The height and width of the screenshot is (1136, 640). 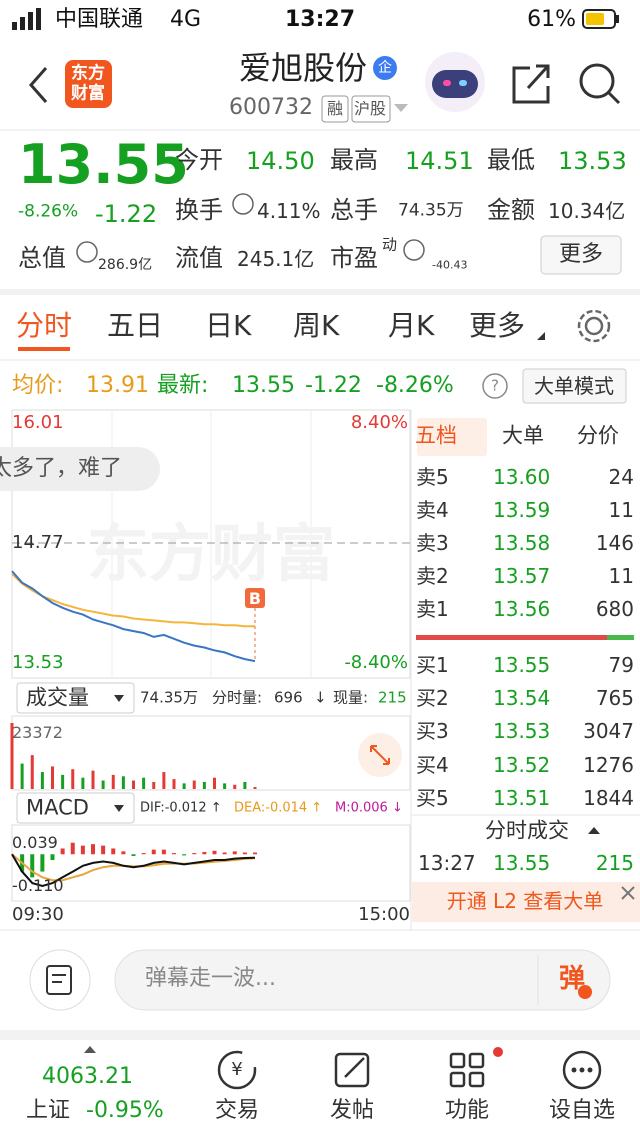 I want to click on field-label: 金额, so click(x=511, y=210).